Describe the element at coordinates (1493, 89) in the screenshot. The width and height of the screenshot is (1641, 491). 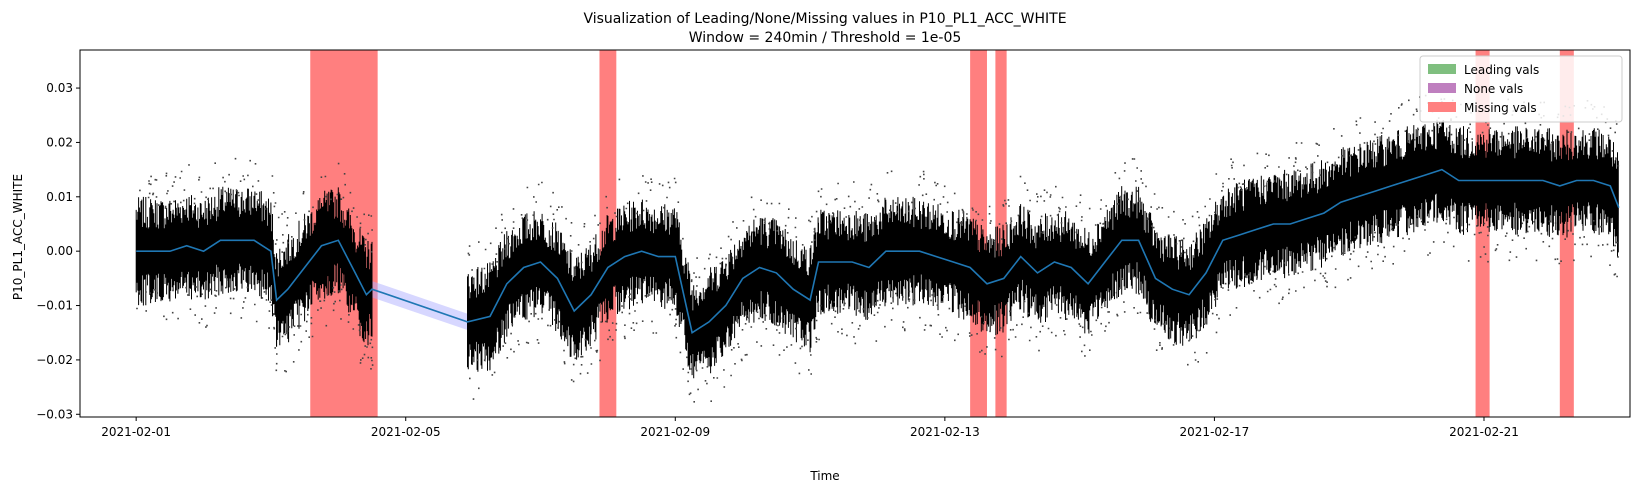
I see `legend-label: None vals` at that location.